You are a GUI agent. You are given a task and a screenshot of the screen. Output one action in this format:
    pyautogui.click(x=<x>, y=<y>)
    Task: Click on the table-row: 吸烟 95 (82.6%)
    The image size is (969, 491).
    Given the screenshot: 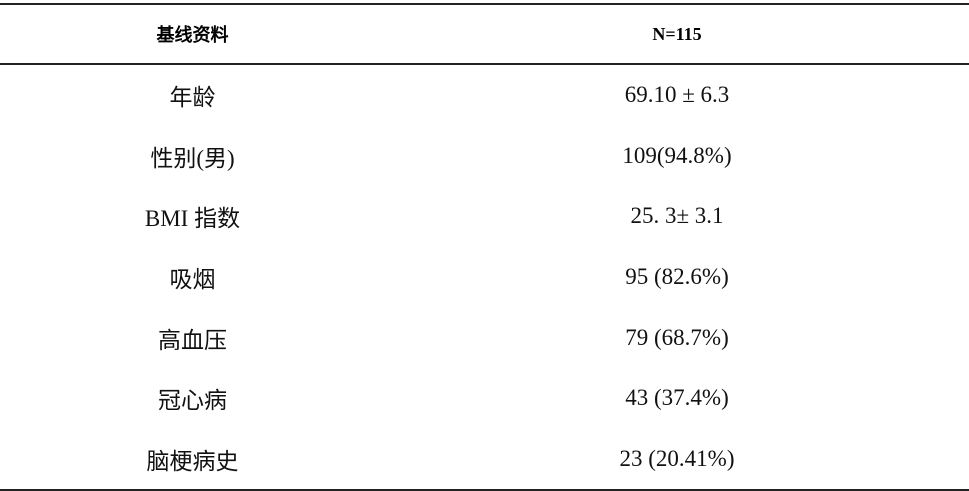 What is the action you would take?
    pyautogui.click(x=484, y=277)
    